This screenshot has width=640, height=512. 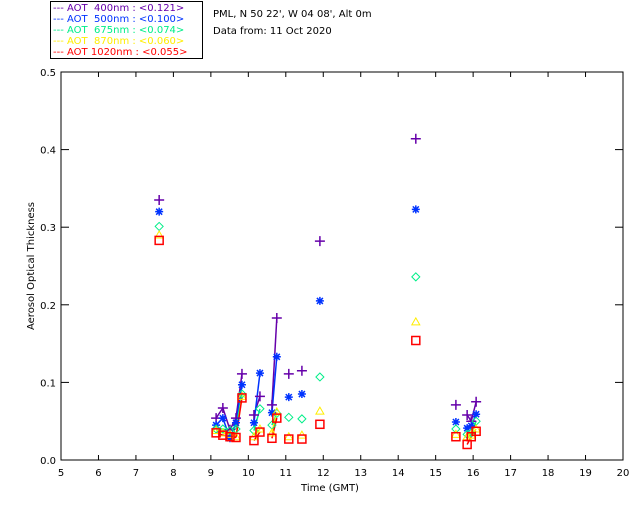 What do you see at coordinates (48, 306) in the screenshot?
I see `y-tick-label: 0.2` at bounding box center [48, 306].